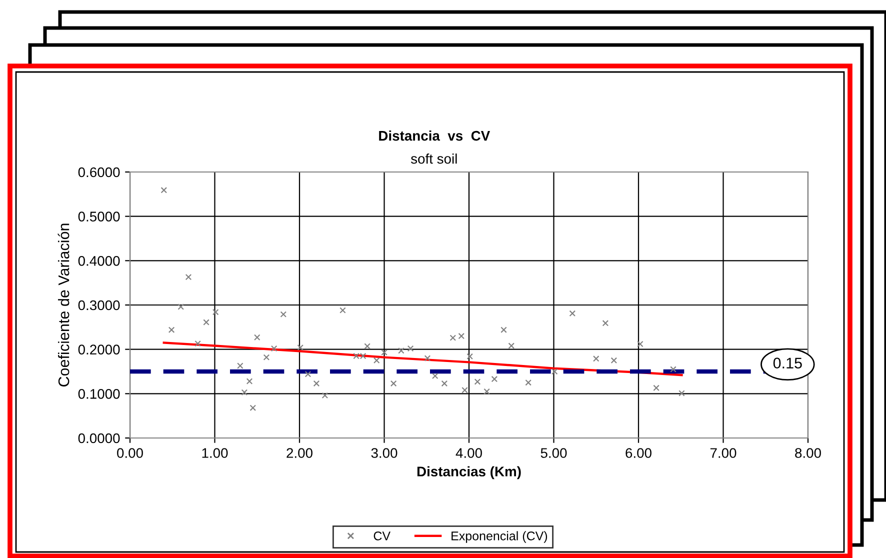  What do you see at coordinates (99, 261) in the screenshot?
I see `y-tick-label: 0.4000` at bounding box center [99, 261].